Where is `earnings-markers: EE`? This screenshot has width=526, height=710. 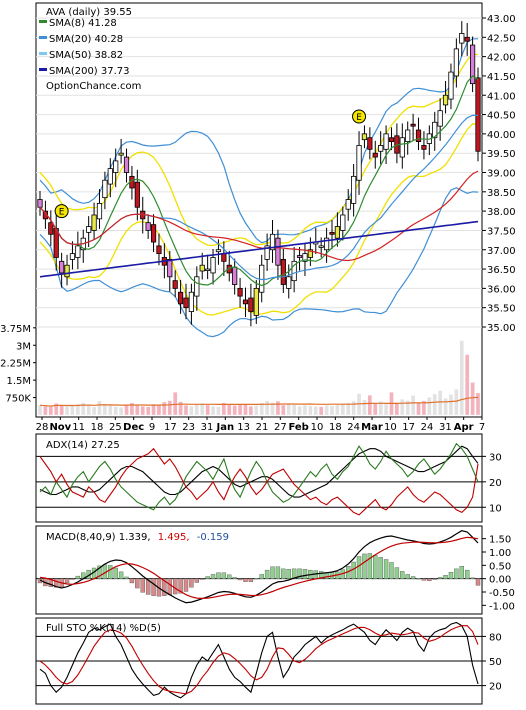
earnings-markers: EE is located at coordinates (210, 164).